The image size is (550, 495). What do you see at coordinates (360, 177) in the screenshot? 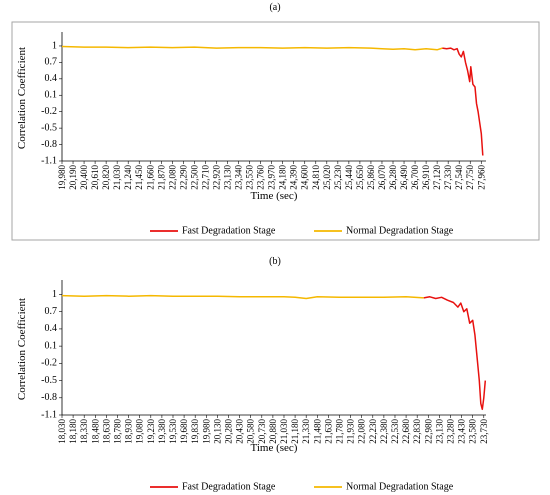
I see `x-tick-label: 25,650` at bounding box center [360, 177].